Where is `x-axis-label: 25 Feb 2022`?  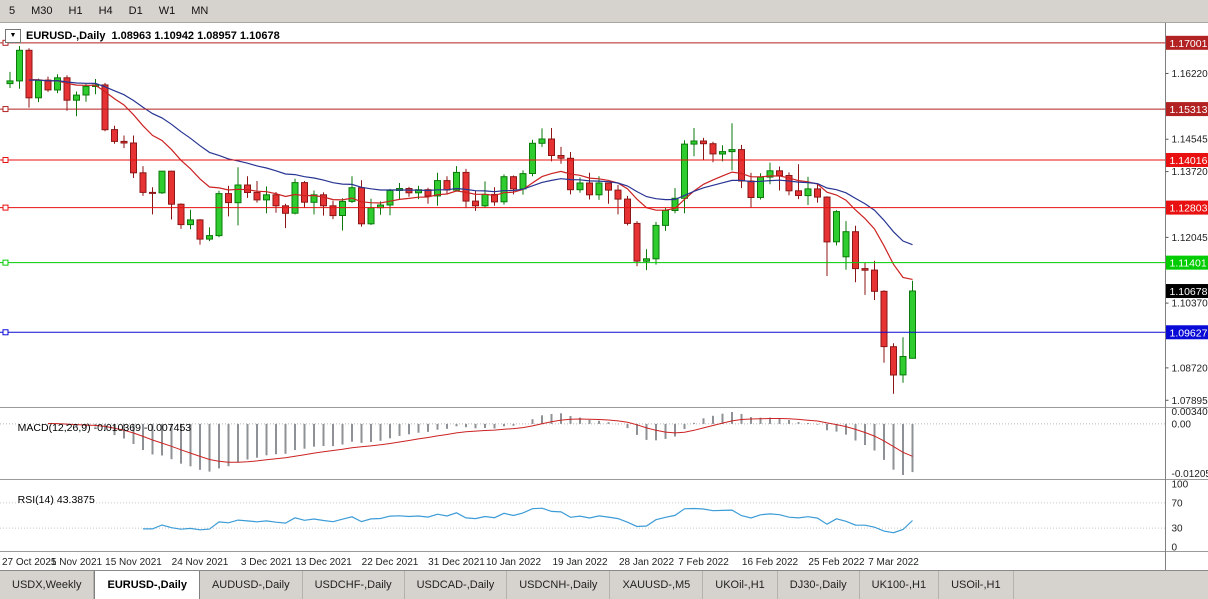 x-axis-label: 25 Feb 2022 is located at coordinates (836, 562).